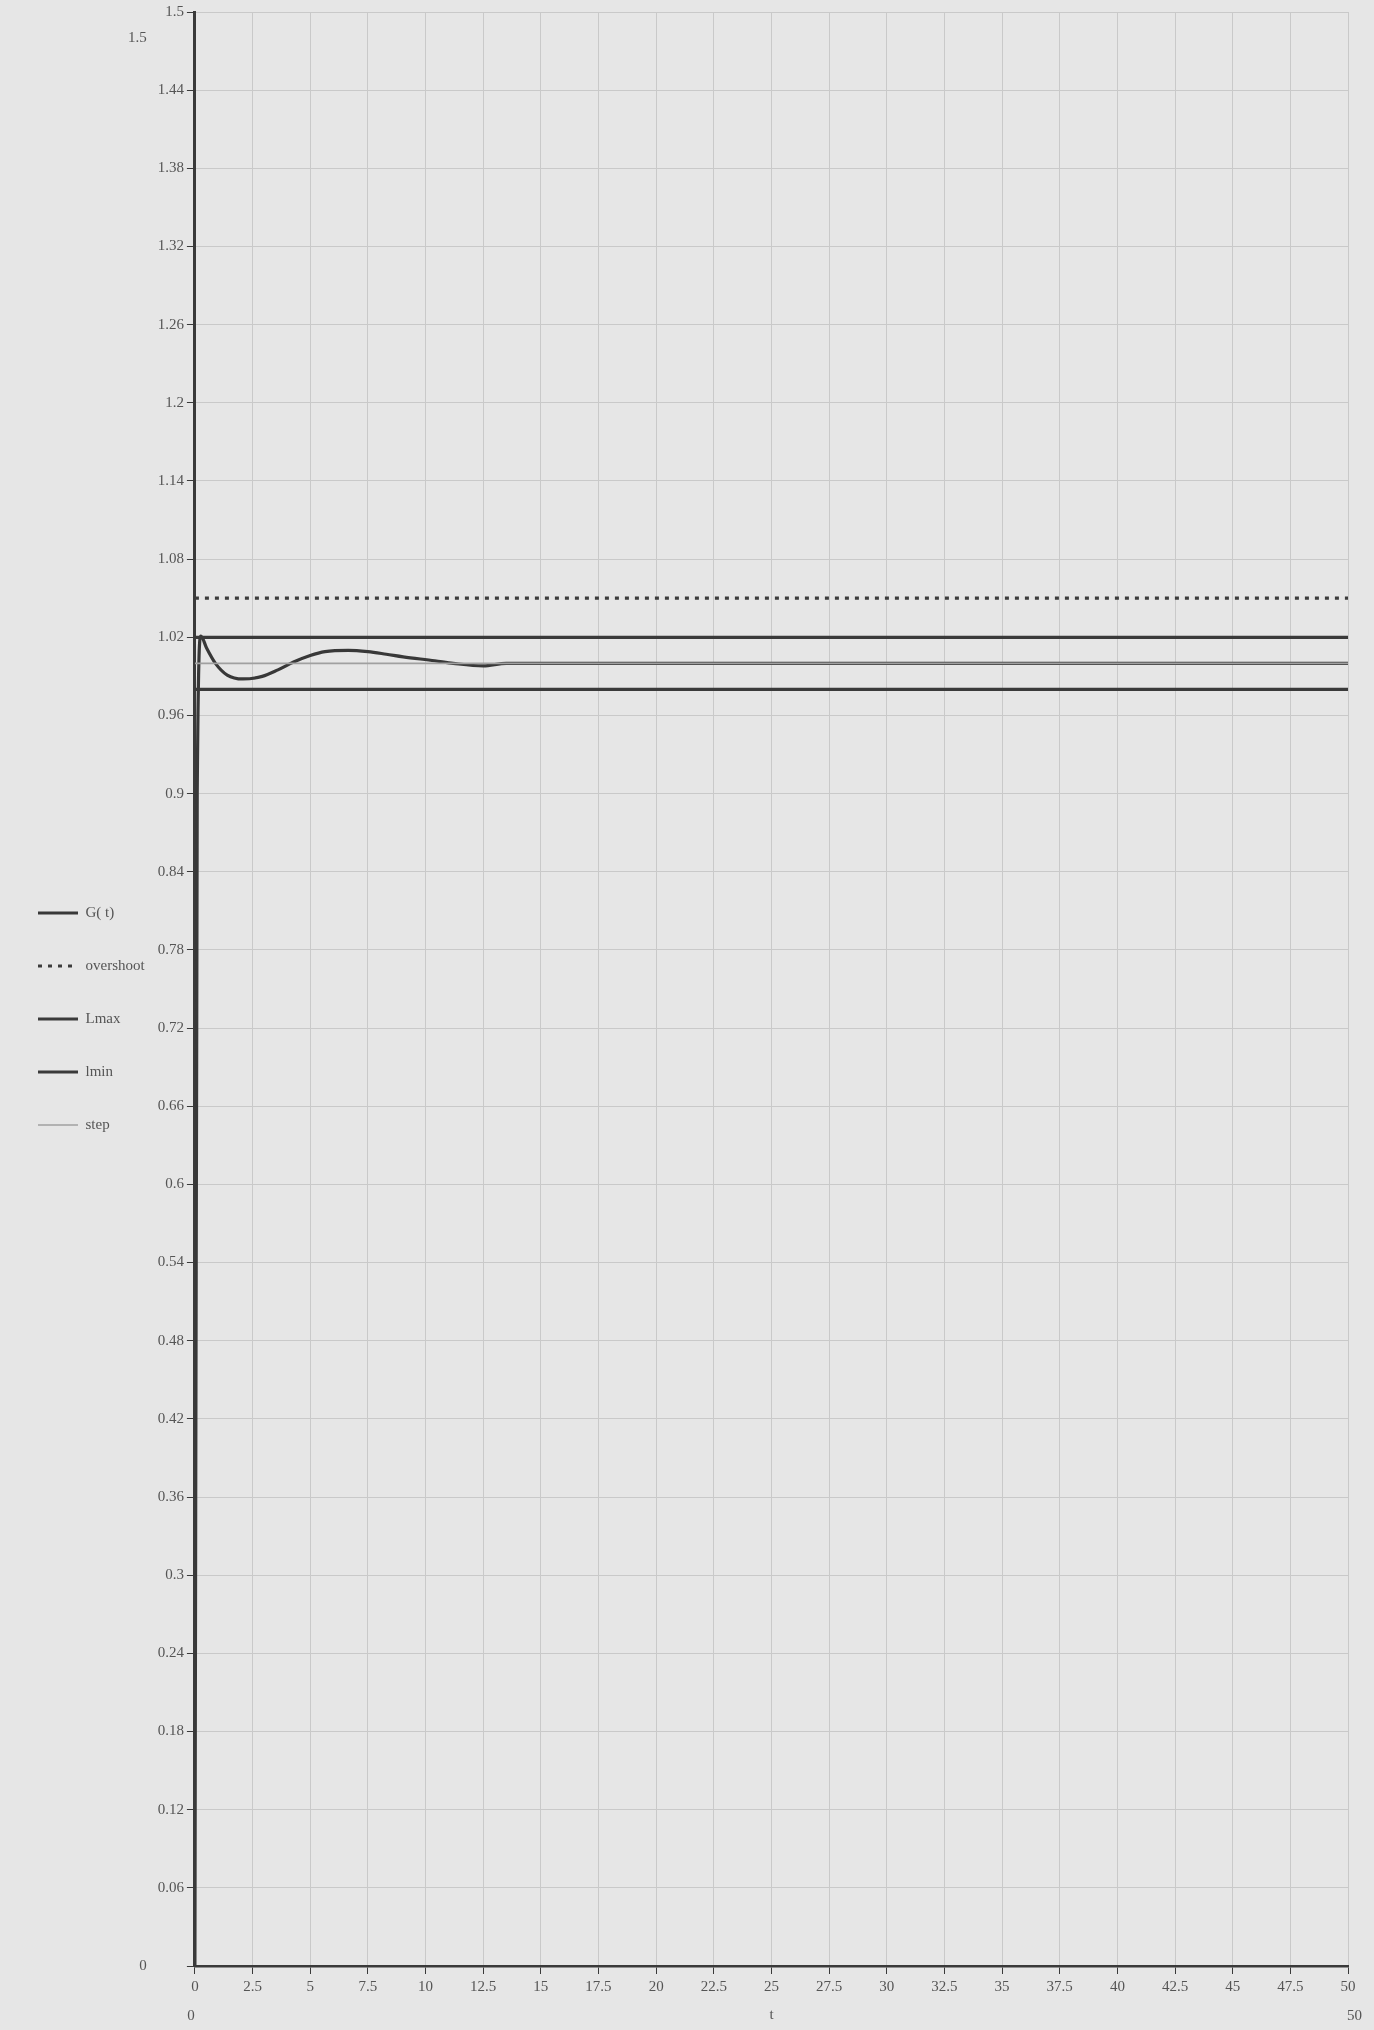 The image size is (1374, 2030). What do you see at coordinates (195, 1985) in the screenshot?
I see `x-tick-label: 0` at bounding box center [195, 1985].